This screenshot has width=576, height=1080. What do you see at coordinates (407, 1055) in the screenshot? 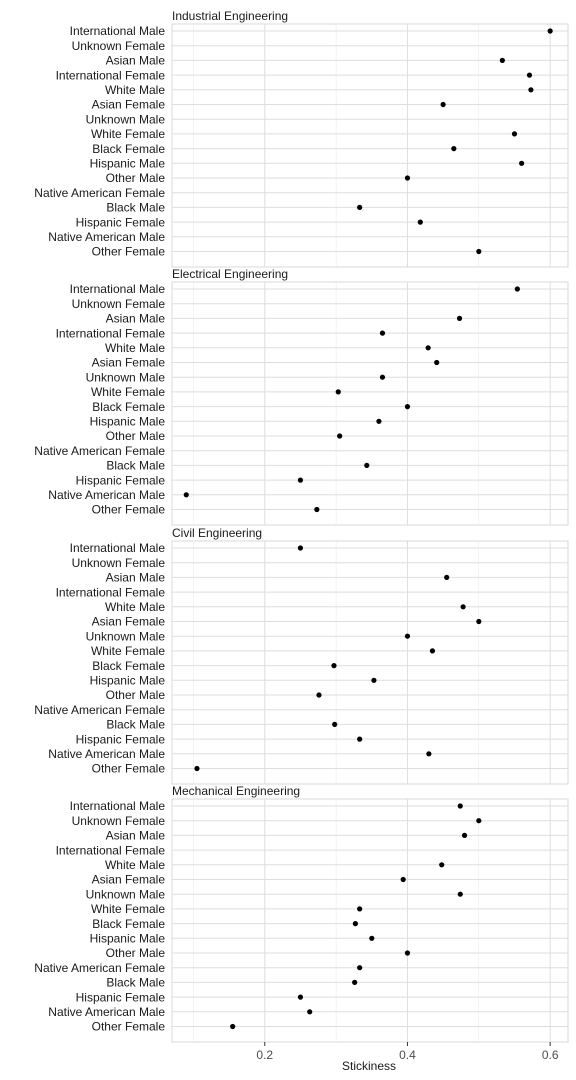
I see `x-tick-label: 0.4` at bounding box center [407, 1055].